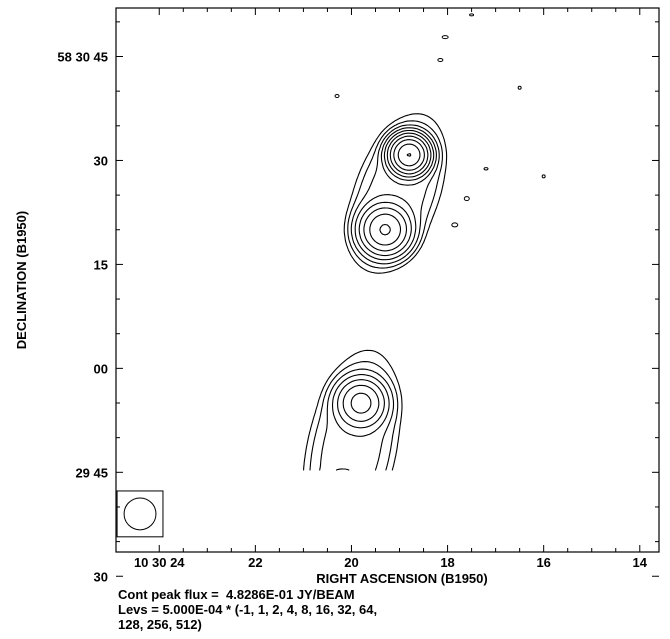 The height and width of the screenshot is (639, 670). Describe the element at coordinates (543, 562) in the screenshot. I see `x-tick-label: 16` at that location.